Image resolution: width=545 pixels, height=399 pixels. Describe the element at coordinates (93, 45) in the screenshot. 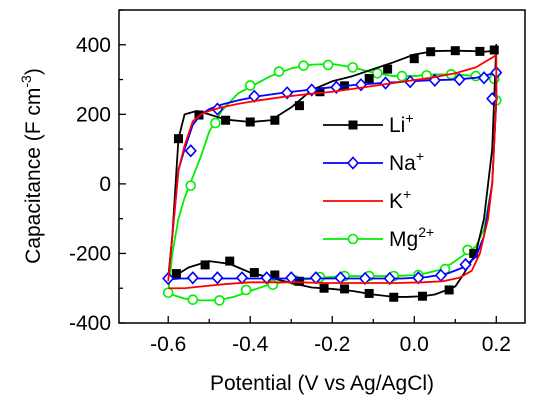

I see `y-tick-label: 400` at that location.